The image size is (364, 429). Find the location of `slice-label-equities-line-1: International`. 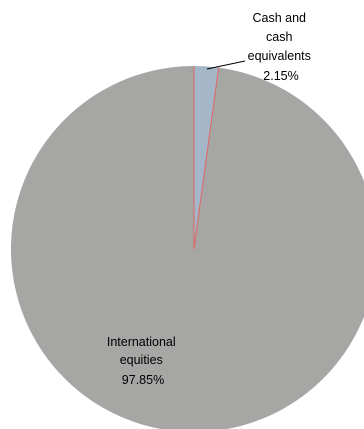

slice-label-equities-line-1: International is located at coordinates (141, 342).